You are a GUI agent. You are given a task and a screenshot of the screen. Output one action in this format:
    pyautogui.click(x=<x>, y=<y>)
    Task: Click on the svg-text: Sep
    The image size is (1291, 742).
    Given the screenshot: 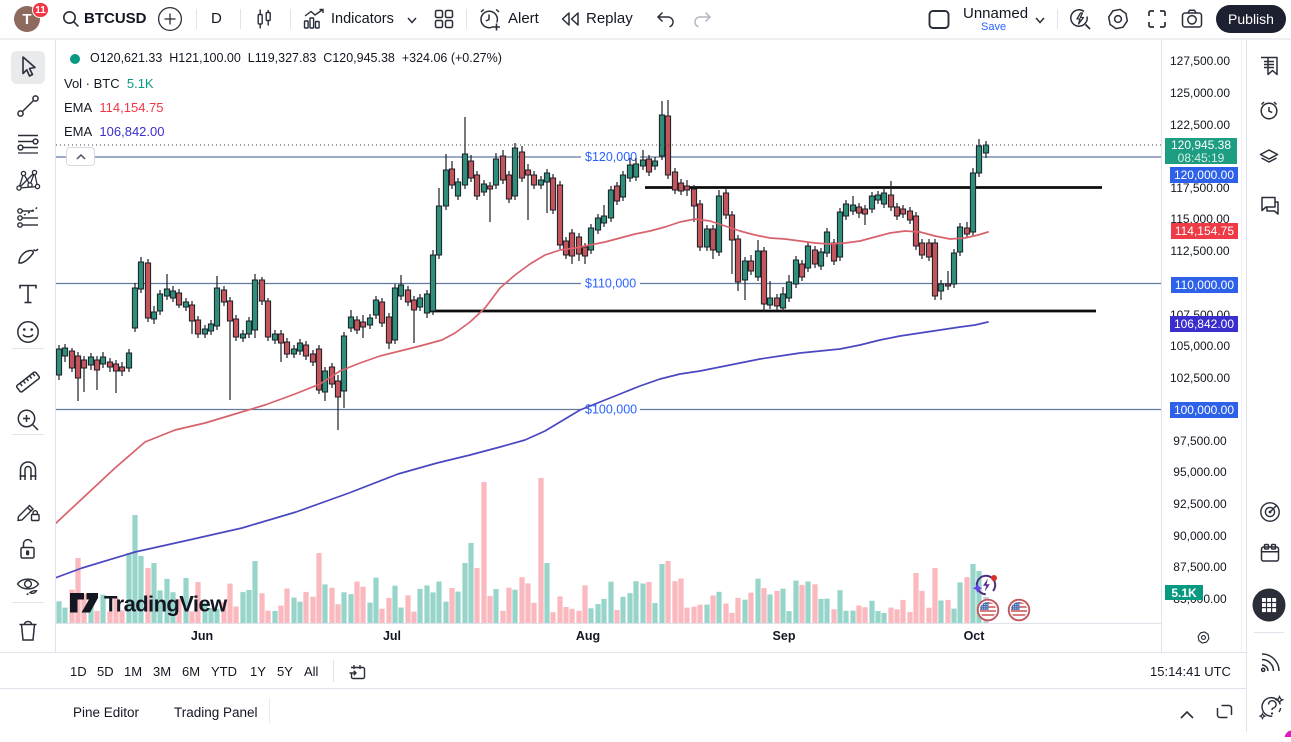 What is the action you would take?
    pyautogui.click(x=784, y=636)
    